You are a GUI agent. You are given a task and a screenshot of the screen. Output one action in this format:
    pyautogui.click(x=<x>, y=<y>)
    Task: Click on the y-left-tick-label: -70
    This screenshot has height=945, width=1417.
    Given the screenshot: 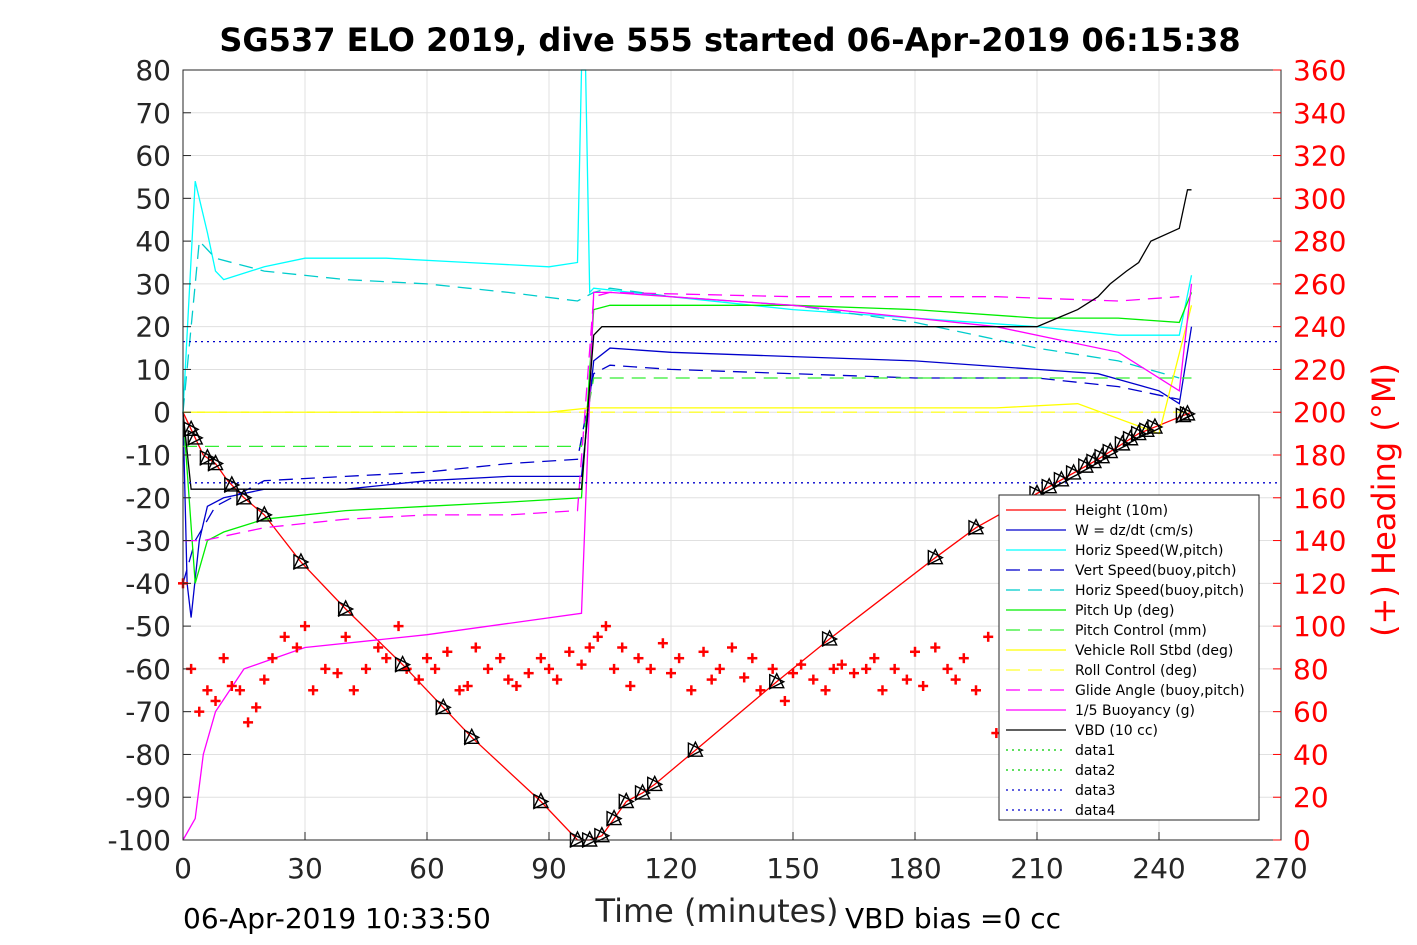 What is the action you would take?
    pyautogui.click(x=148, y=712)
    